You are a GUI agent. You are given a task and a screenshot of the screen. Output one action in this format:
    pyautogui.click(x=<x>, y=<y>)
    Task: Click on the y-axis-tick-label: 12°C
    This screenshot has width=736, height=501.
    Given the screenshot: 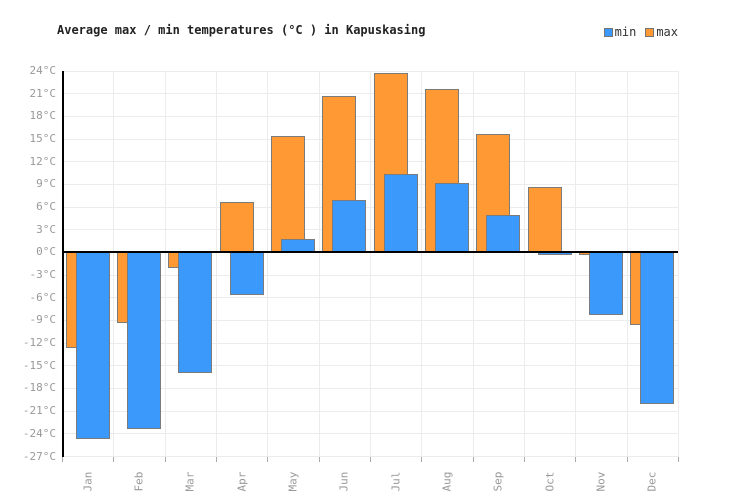 What is the action you would take?
    pyautogui.click(x=43, y=161)
    